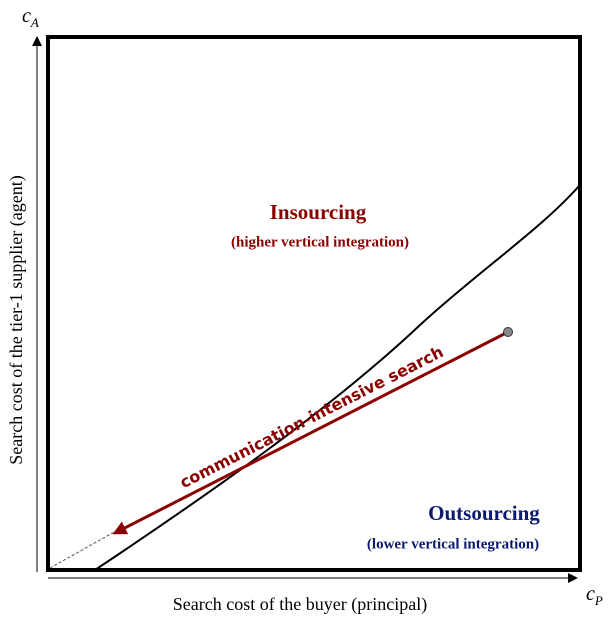 This screenshot has height=619, width=608. Describe the element at coordinates (508, 332) in the screenshot. I see `start-point` at that location.